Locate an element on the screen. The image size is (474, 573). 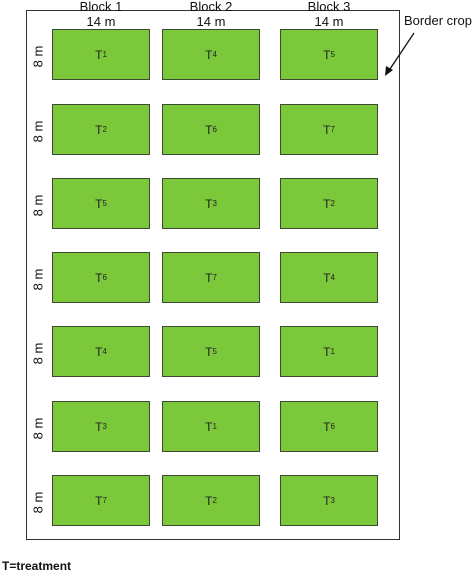
block-width-label-3: 14 m is located at coordinates (329, 21).